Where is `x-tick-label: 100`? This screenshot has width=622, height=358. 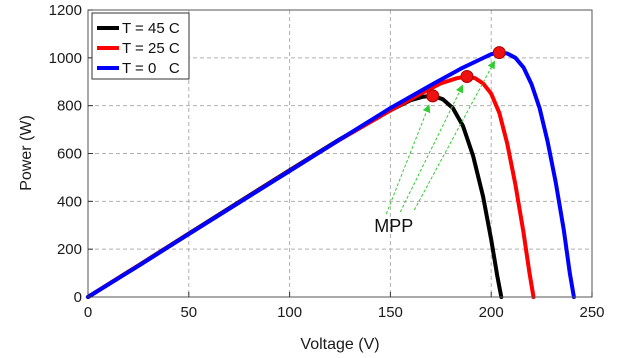
x-tick-label: 100 is located at coordinates (289, 312).